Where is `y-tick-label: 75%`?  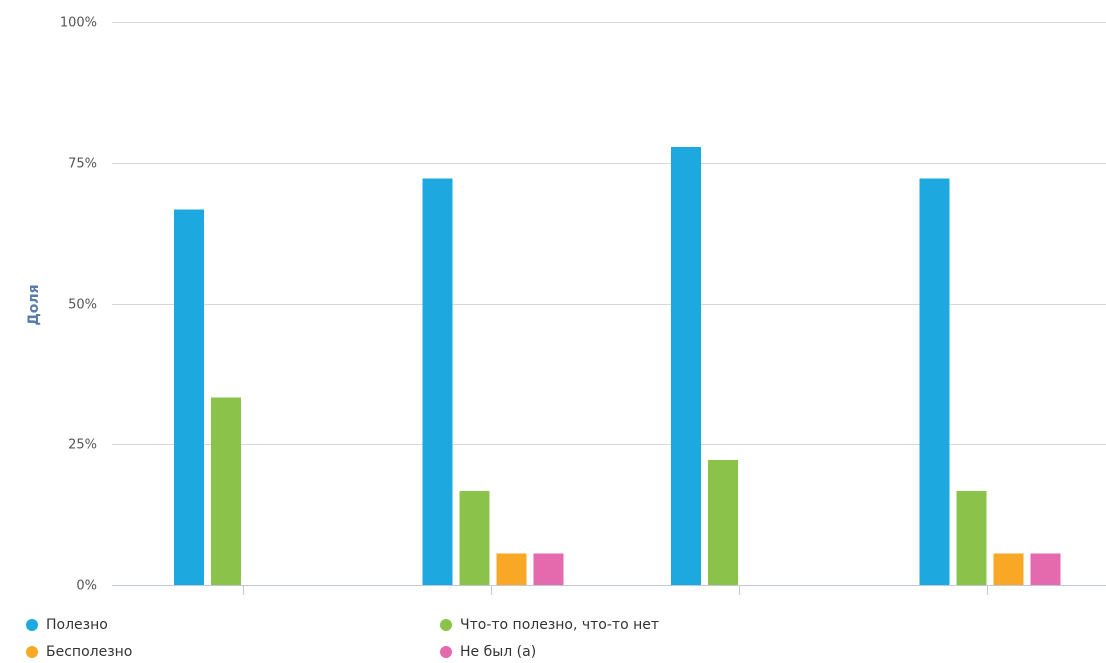 y-tick-label: 75% is located at coordinates (82, 164).